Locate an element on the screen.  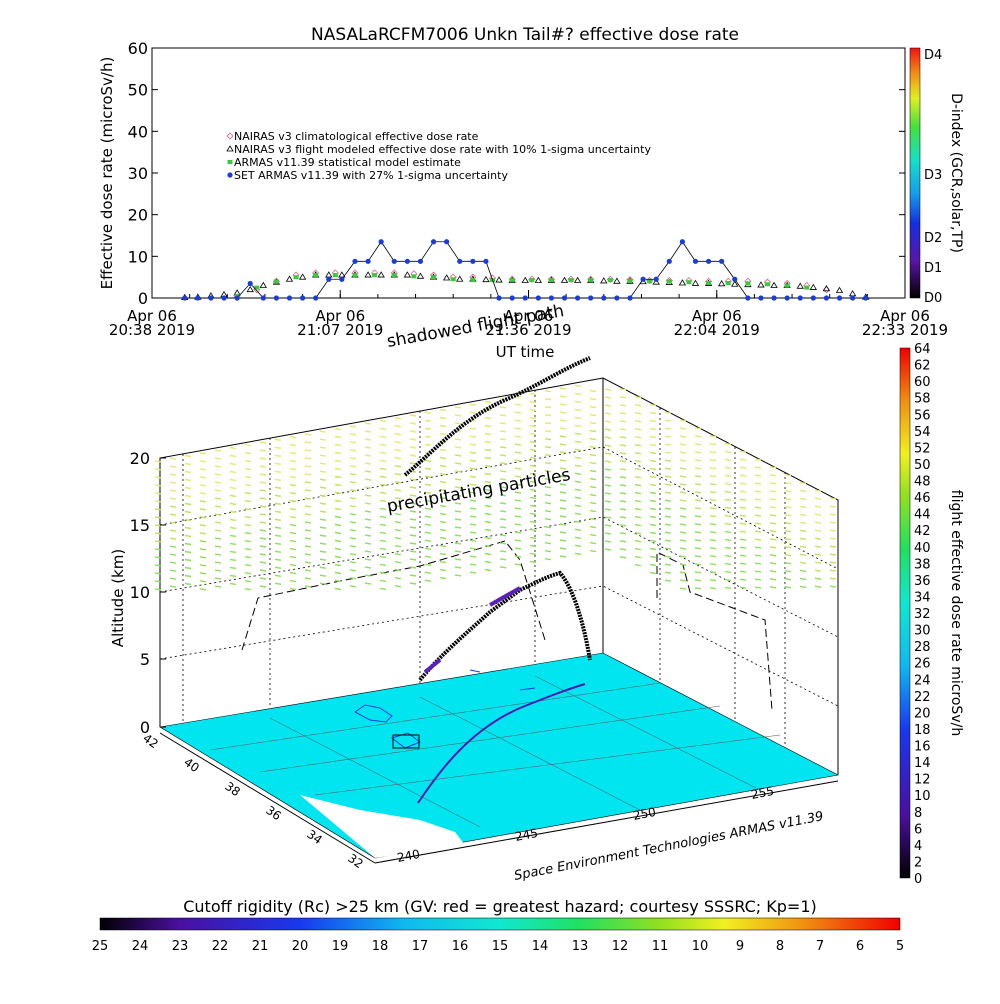
rc-tick: 16 is located at coordinates (460, 946).